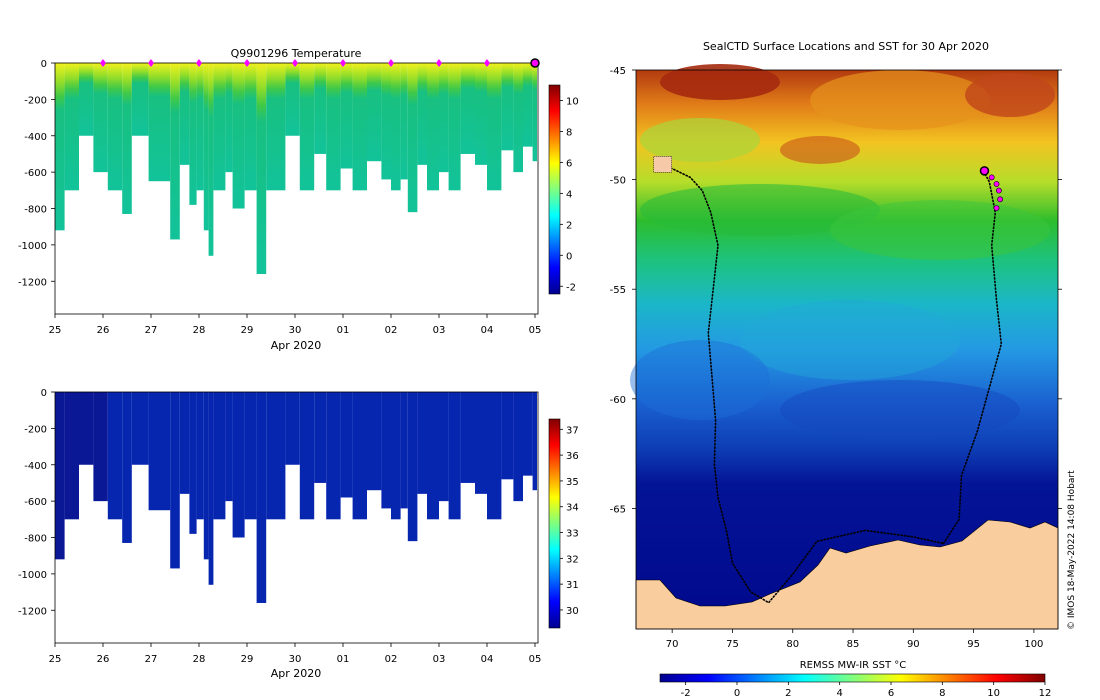 The height and width of the screenshot is (700, 1100). I want to click on sst-colorbar-tick-label: 2, so click(788, 693).